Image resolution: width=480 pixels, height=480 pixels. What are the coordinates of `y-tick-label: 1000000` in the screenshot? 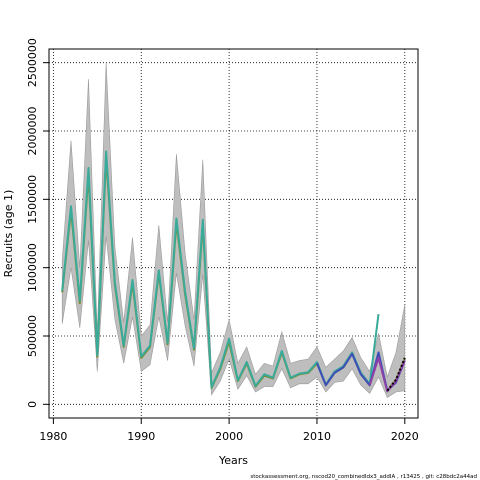 It's located at (32, 267).